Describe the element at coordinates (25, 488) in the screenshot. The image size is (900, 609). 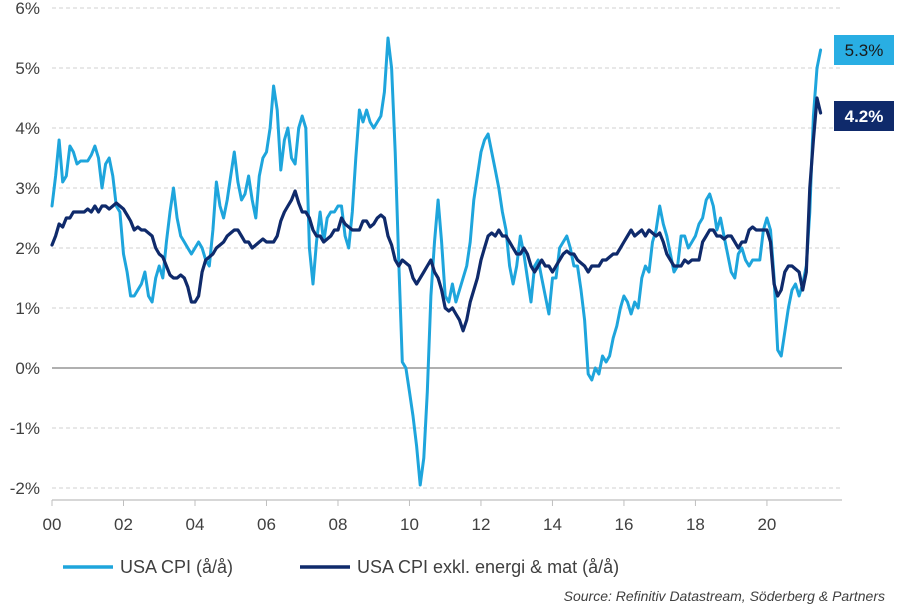
I see `y-tick-label: -2%` at that location.